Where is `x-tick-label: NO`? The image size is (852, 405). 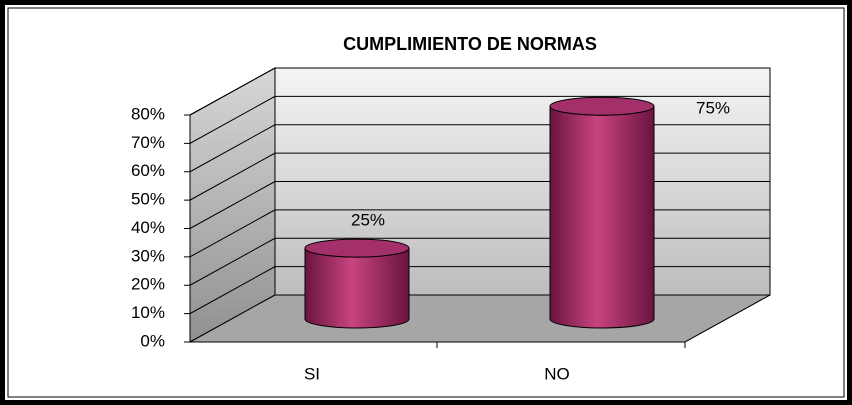 x-tick-label: NO is located at coordinates (557, 373).